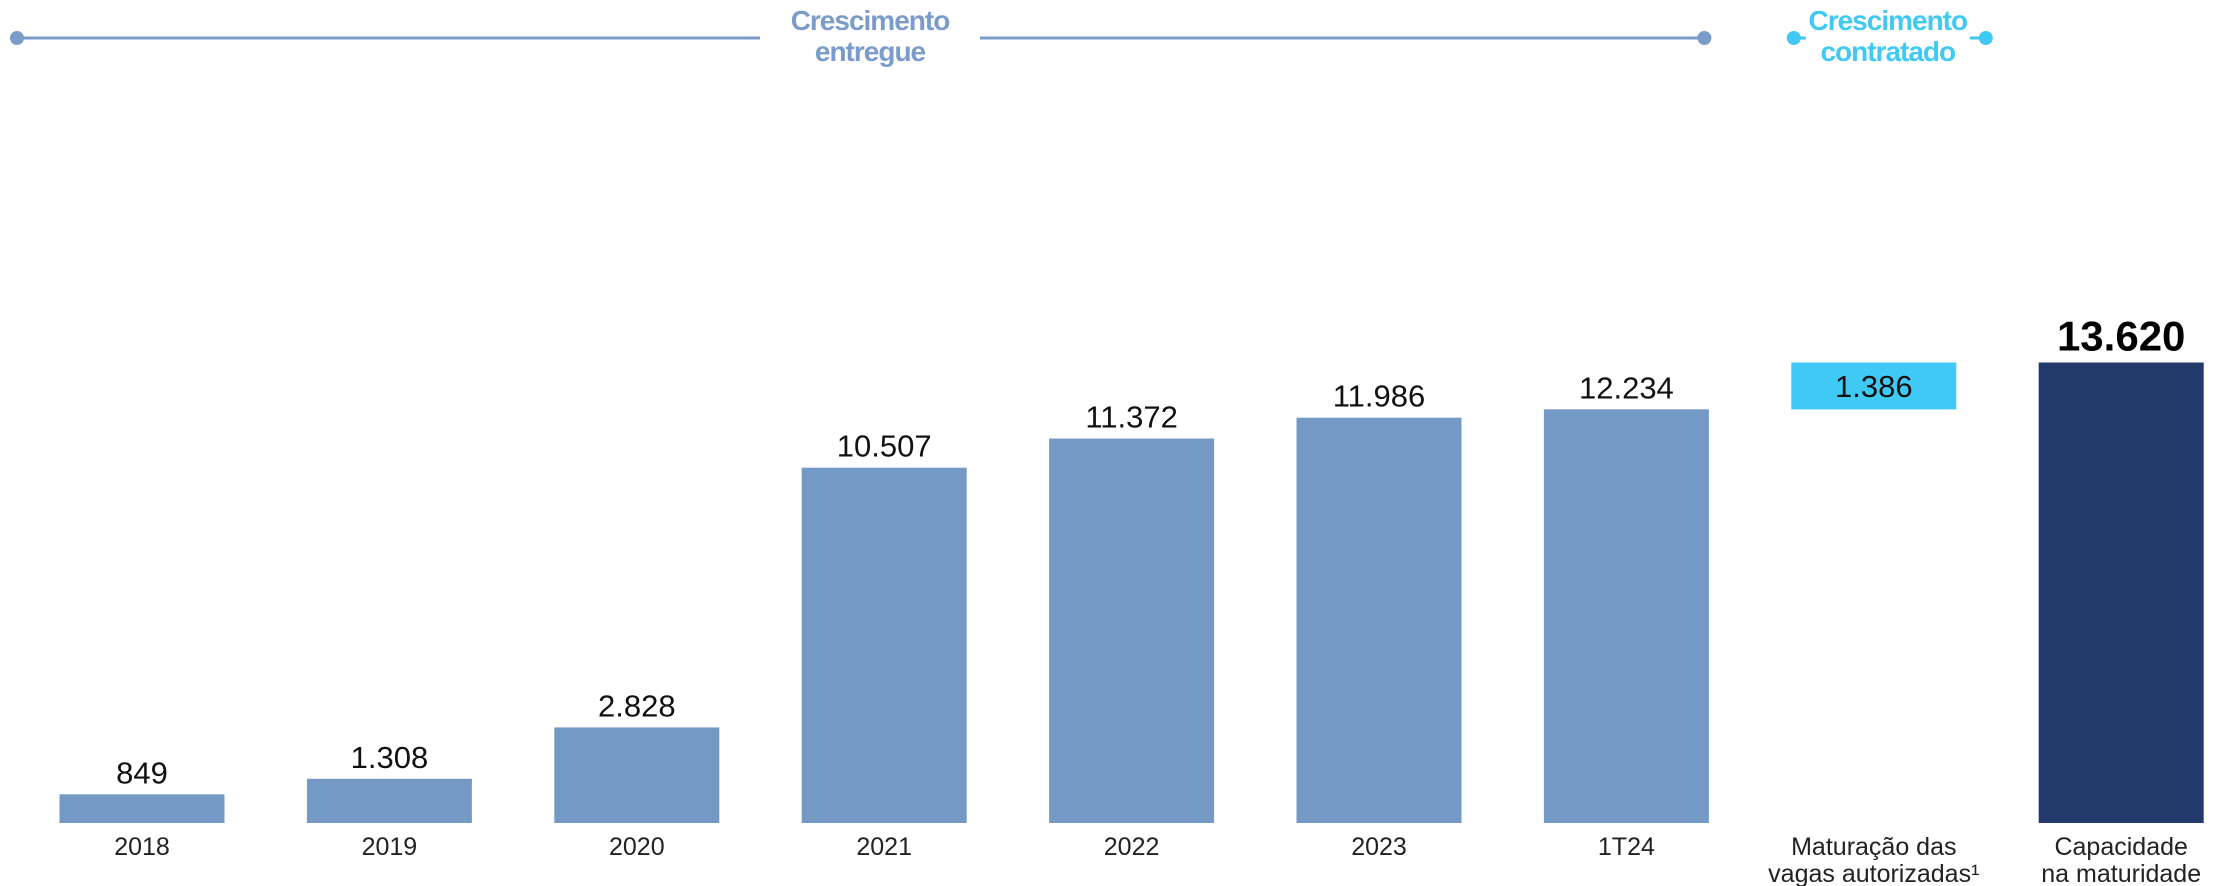 Image resolution: width=2226 pixels, height=886 pixels. What do you see at coordinates (142, 808) in the screenshot?
I see `bar-2018` at bounding box center [142, 808].